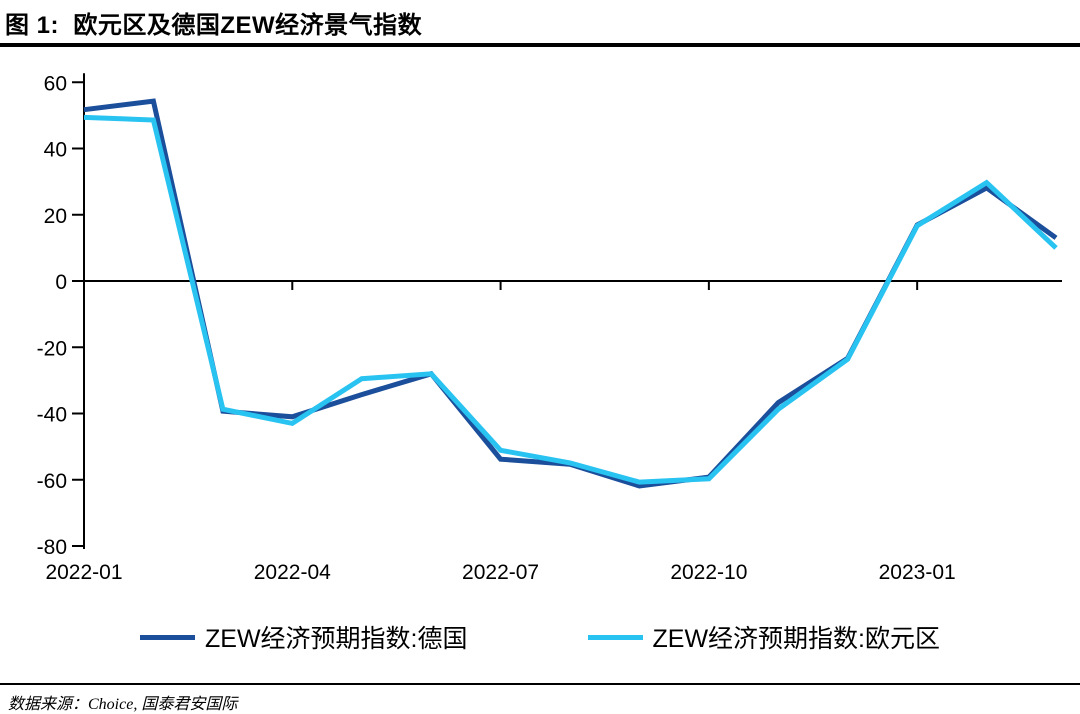 This screenshot has width=1080, height=714. I want to click on legend-swatch-eurozone, so click(615, 637).